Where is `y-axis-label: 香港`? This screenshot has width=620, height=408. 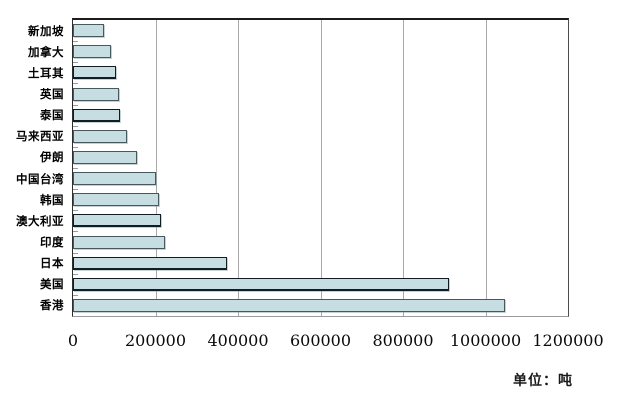
y-axis-label: 香港 is located at coordinates (52, 305).